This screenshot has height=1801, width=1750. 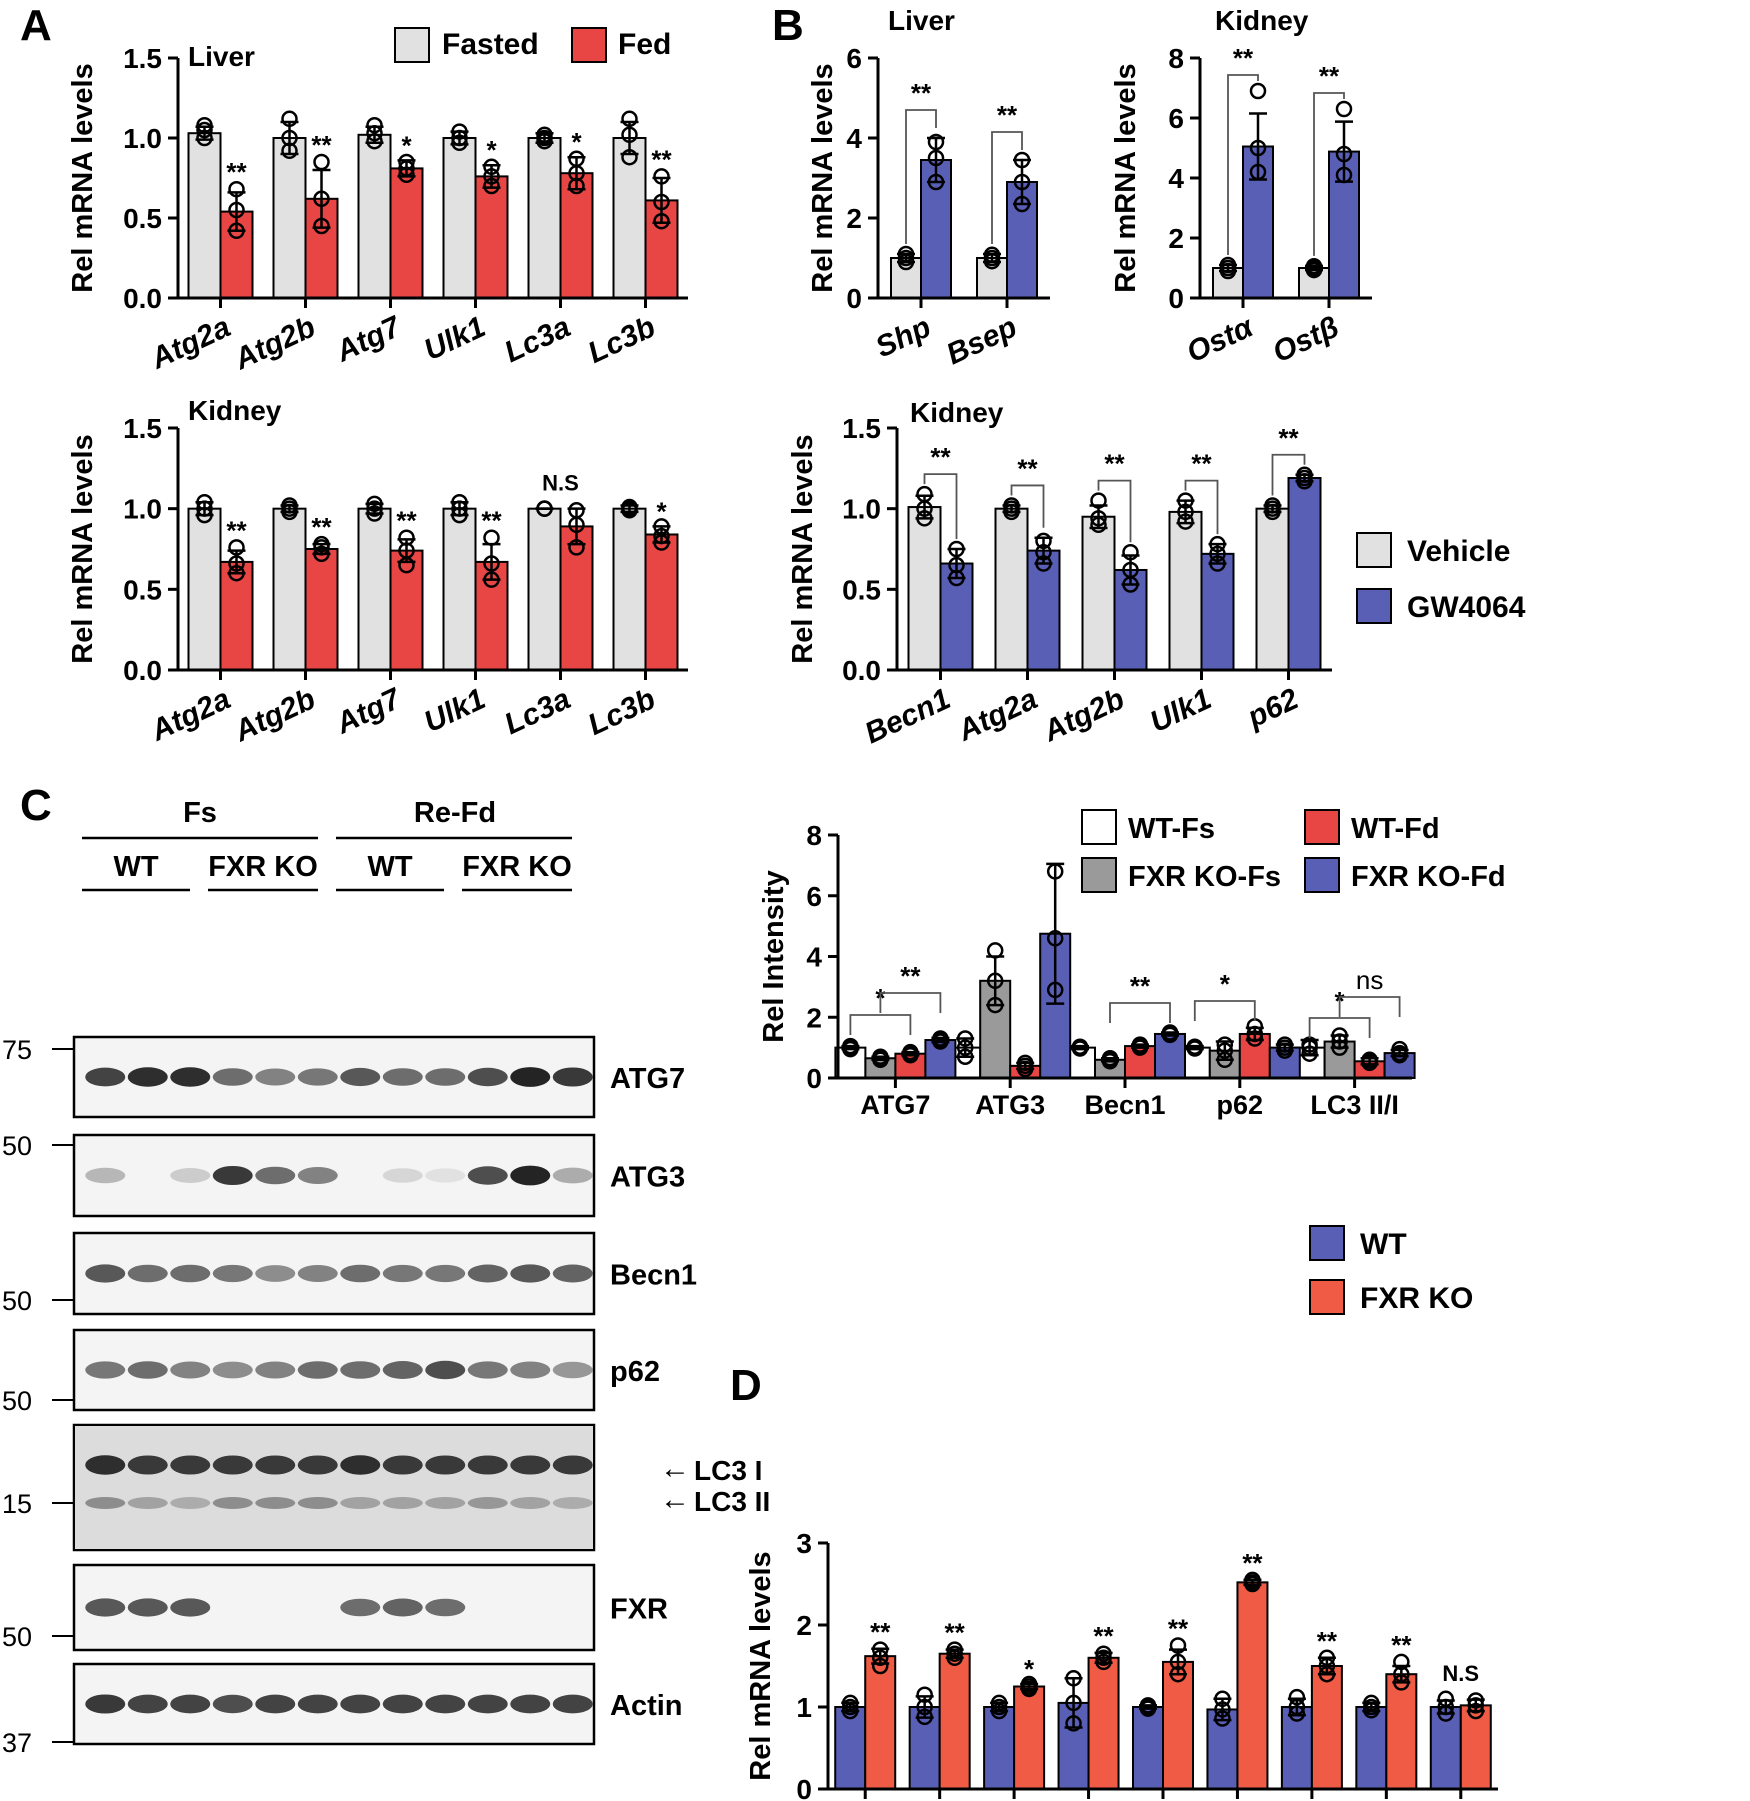 I want to click on legend-label: FXR KO-Fd, so click(x=1428, y=877).